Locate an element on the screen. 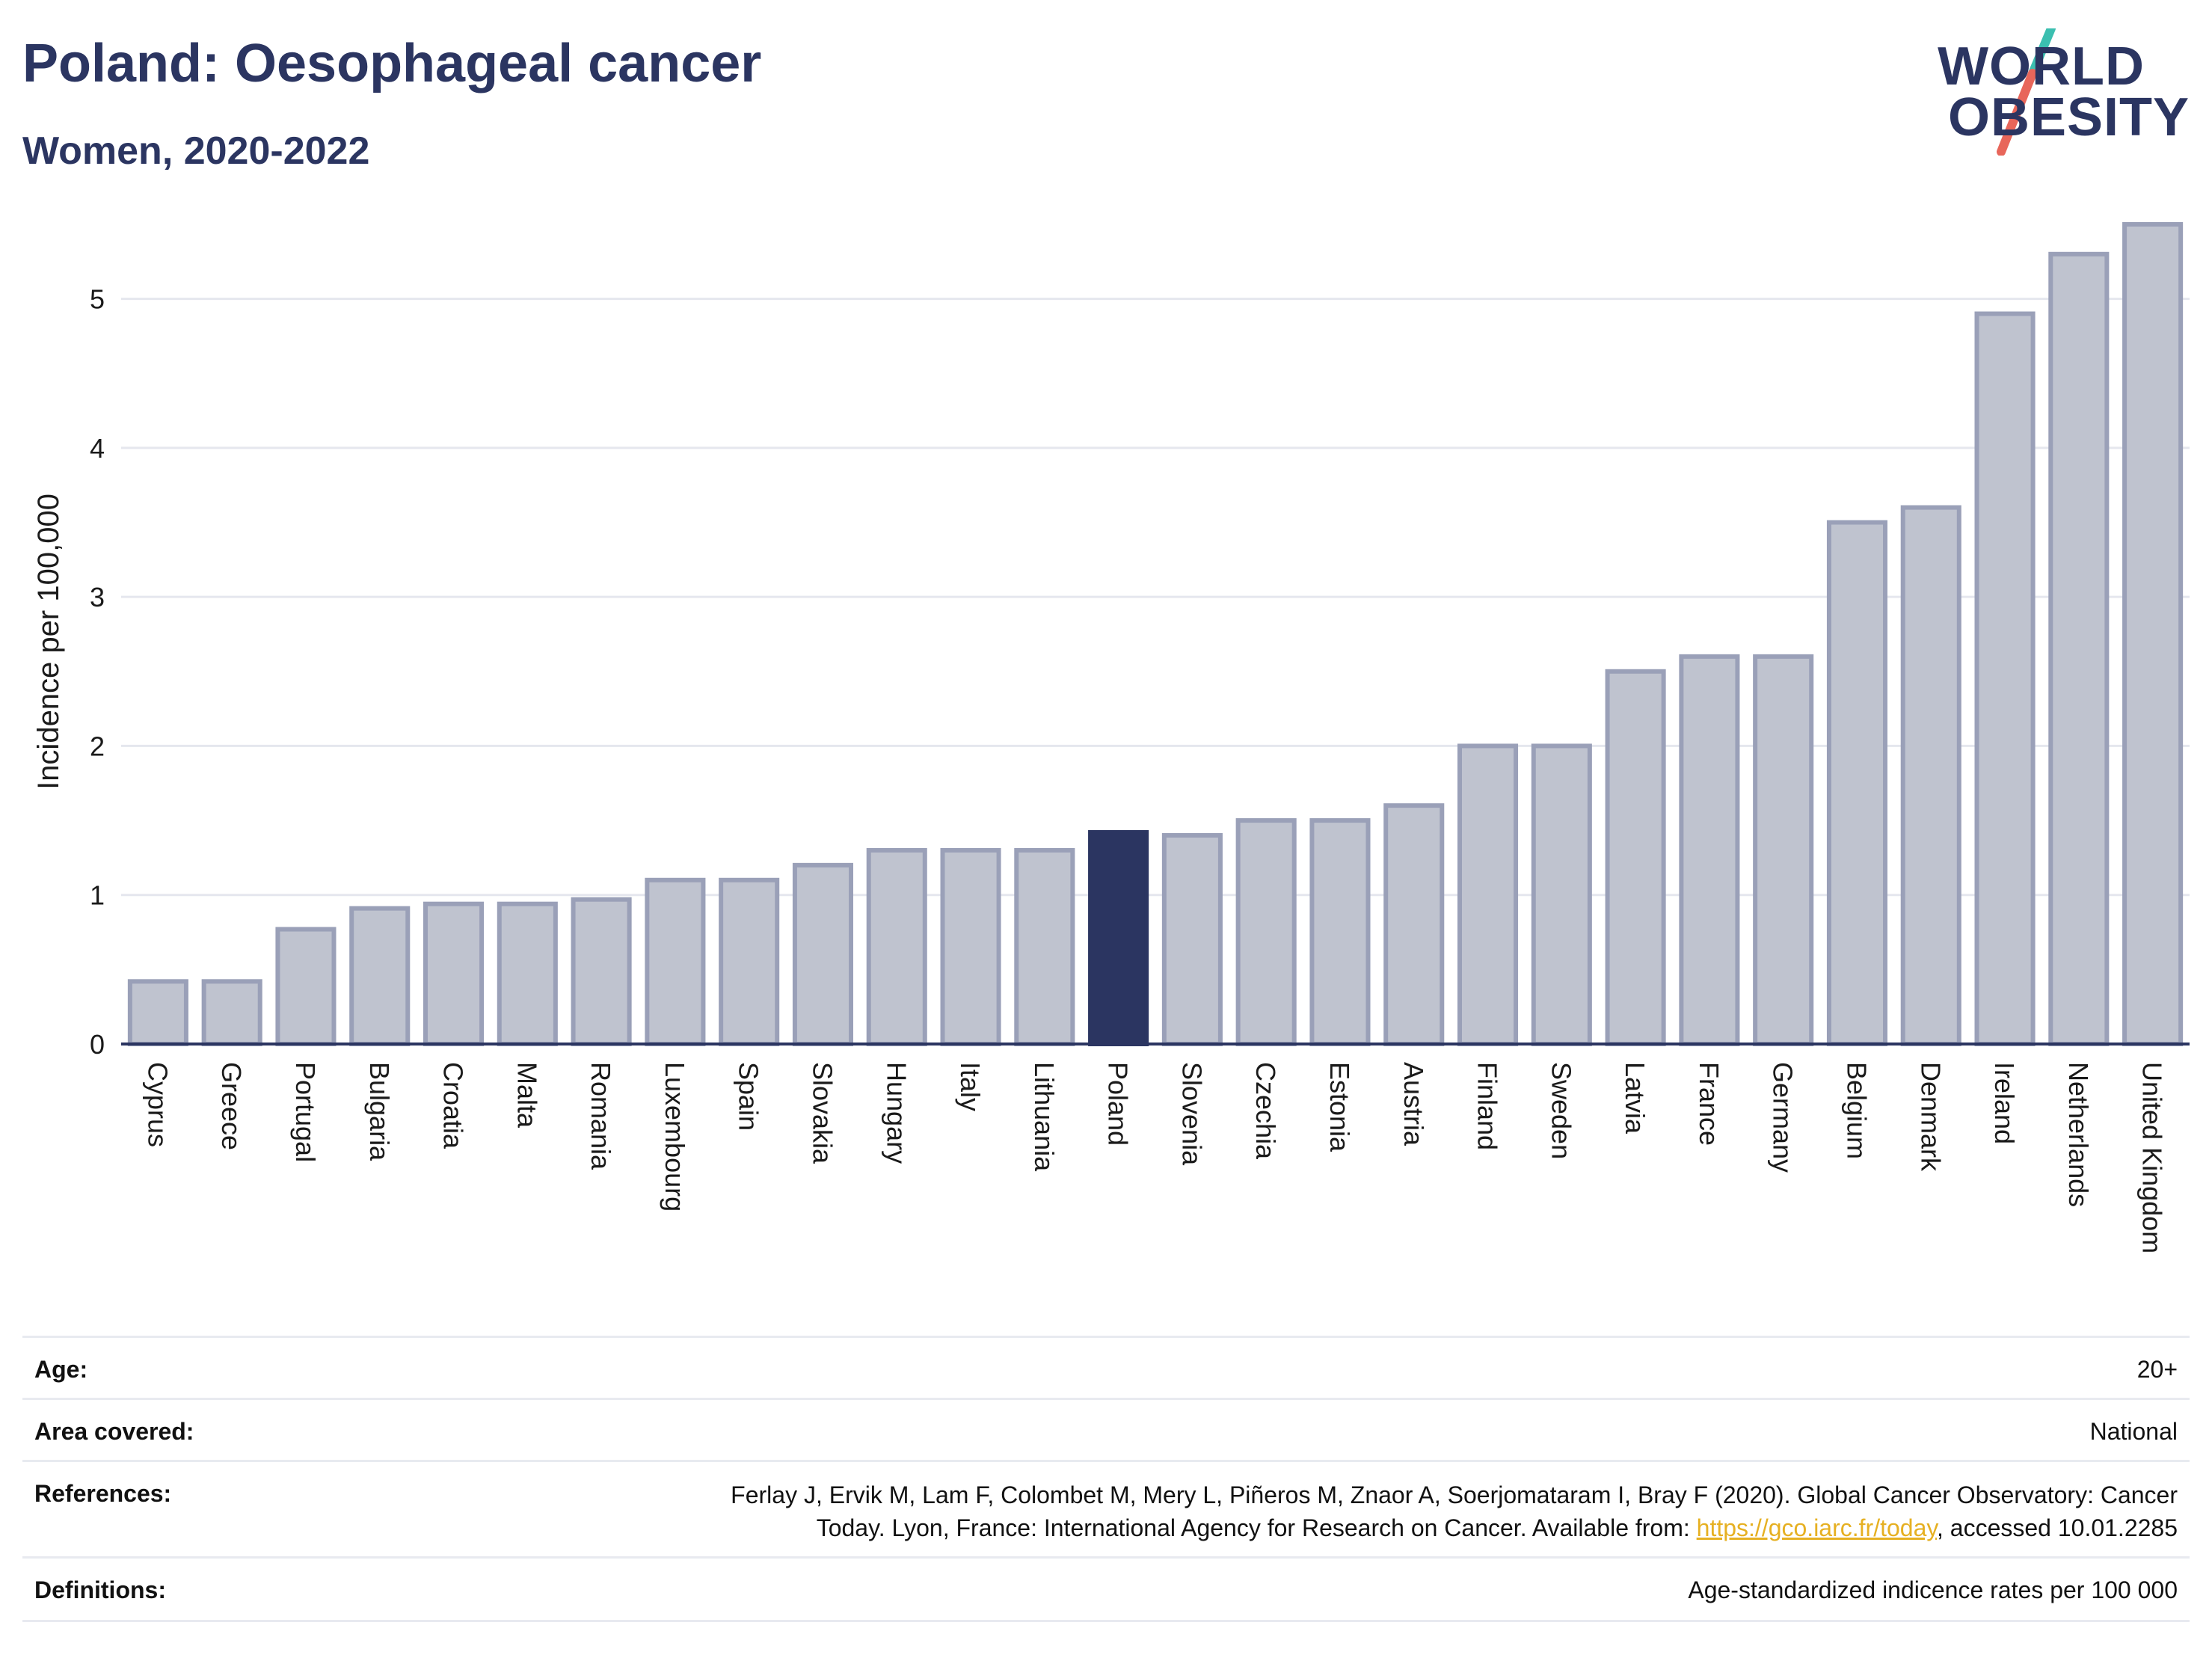 The width and height of the screenshot is (2212, 1655). y-tick-label: 4 is located at coordinates (97, 448).